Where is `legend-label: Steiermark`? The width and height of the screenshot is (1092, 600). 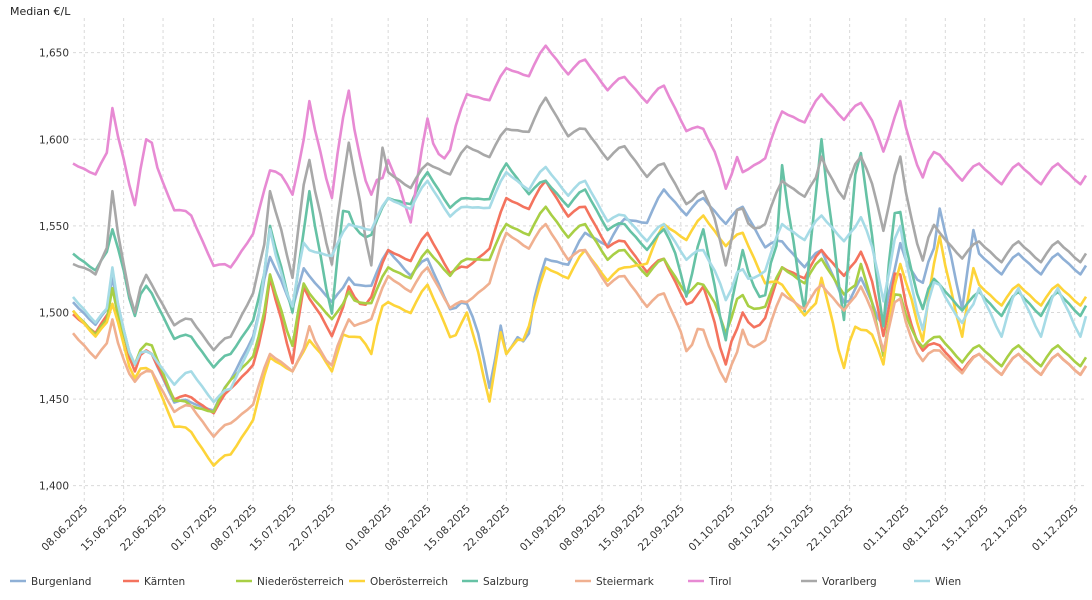 legend-label: Steiermark is located at coordinates (625, 582).